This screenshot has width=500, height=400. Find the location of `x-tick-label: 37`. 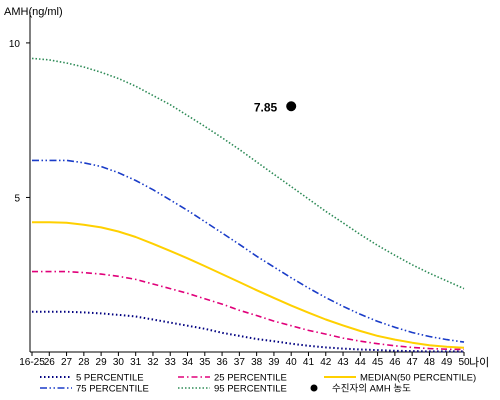

x-tick-label: 37 is located at coordinates (240, 362).